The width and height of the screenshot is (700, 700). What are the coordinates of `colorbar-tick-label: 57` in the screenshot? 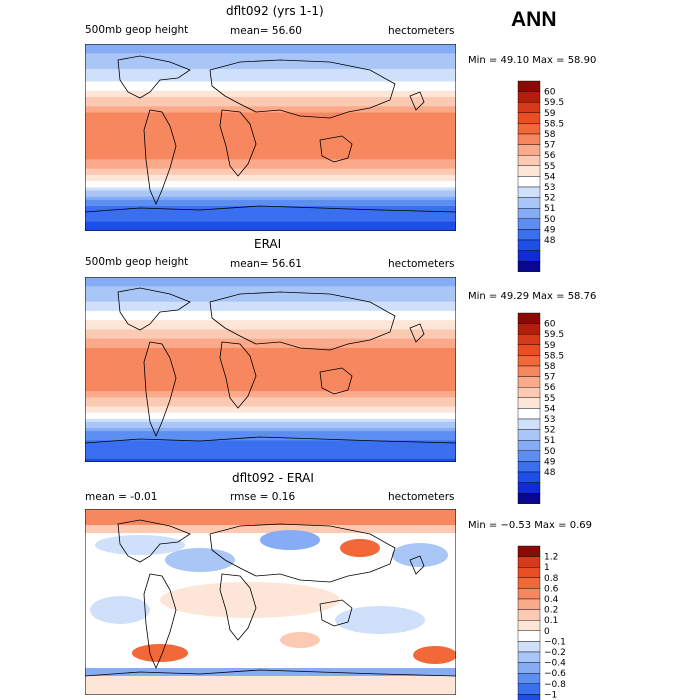 It's located at (549, 378).